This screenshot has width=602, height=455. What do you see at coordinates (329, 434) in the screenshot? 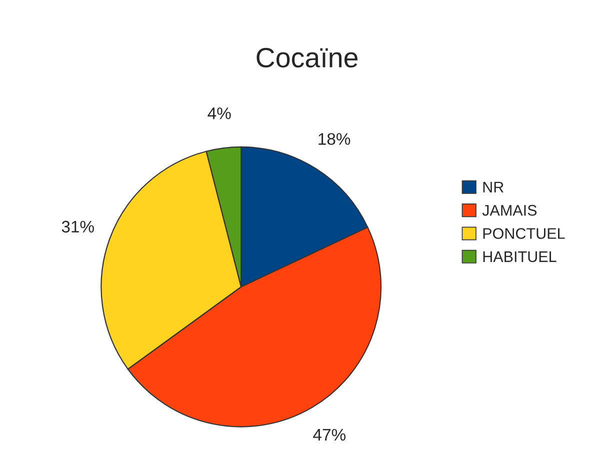
I see `data-label: 47%` at bounding box center [329, 434].